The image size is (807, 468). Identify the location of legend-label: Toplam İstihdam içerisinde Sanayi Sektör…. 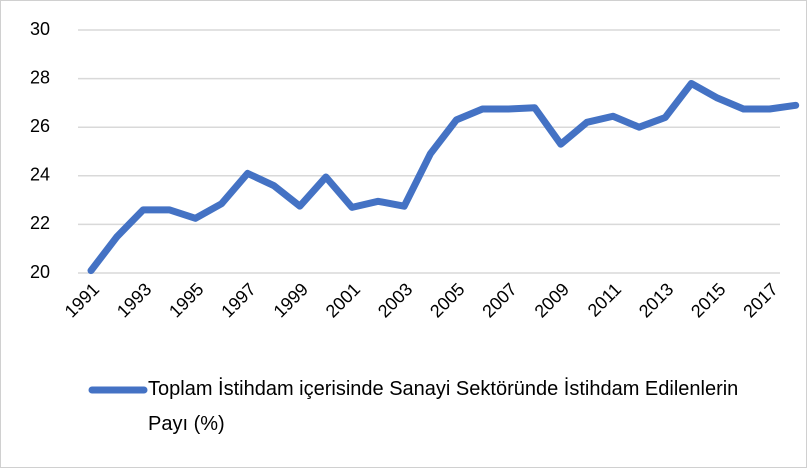
(443, 406).